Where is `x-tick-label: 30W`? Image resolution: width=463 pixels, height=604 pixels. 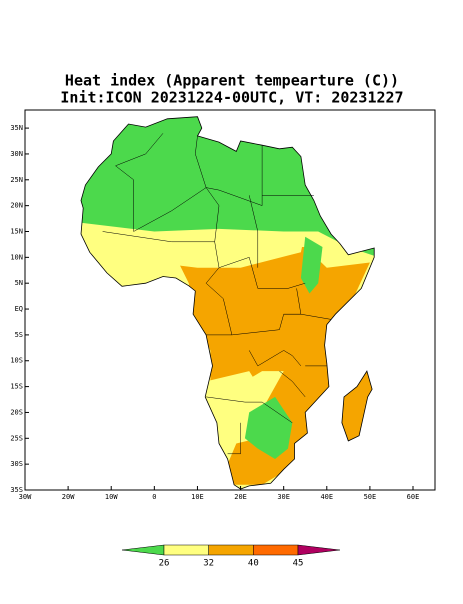
x-tick-label: 30W is located at coordinates (25, 497).